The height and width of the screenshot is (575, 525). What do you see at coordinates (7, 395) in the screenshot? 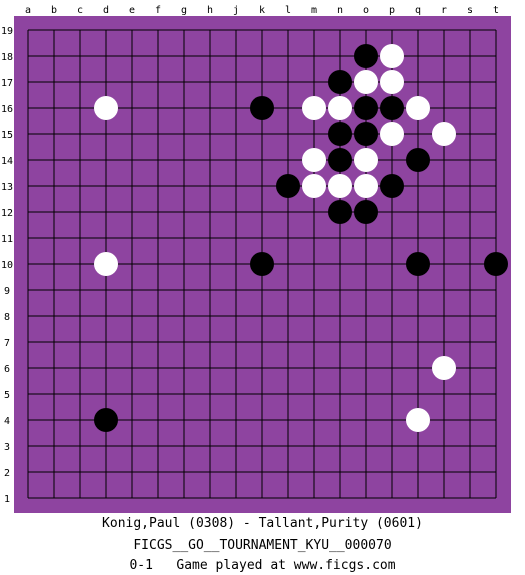
I see `row-label: 5` at bounding box center [7, 395].